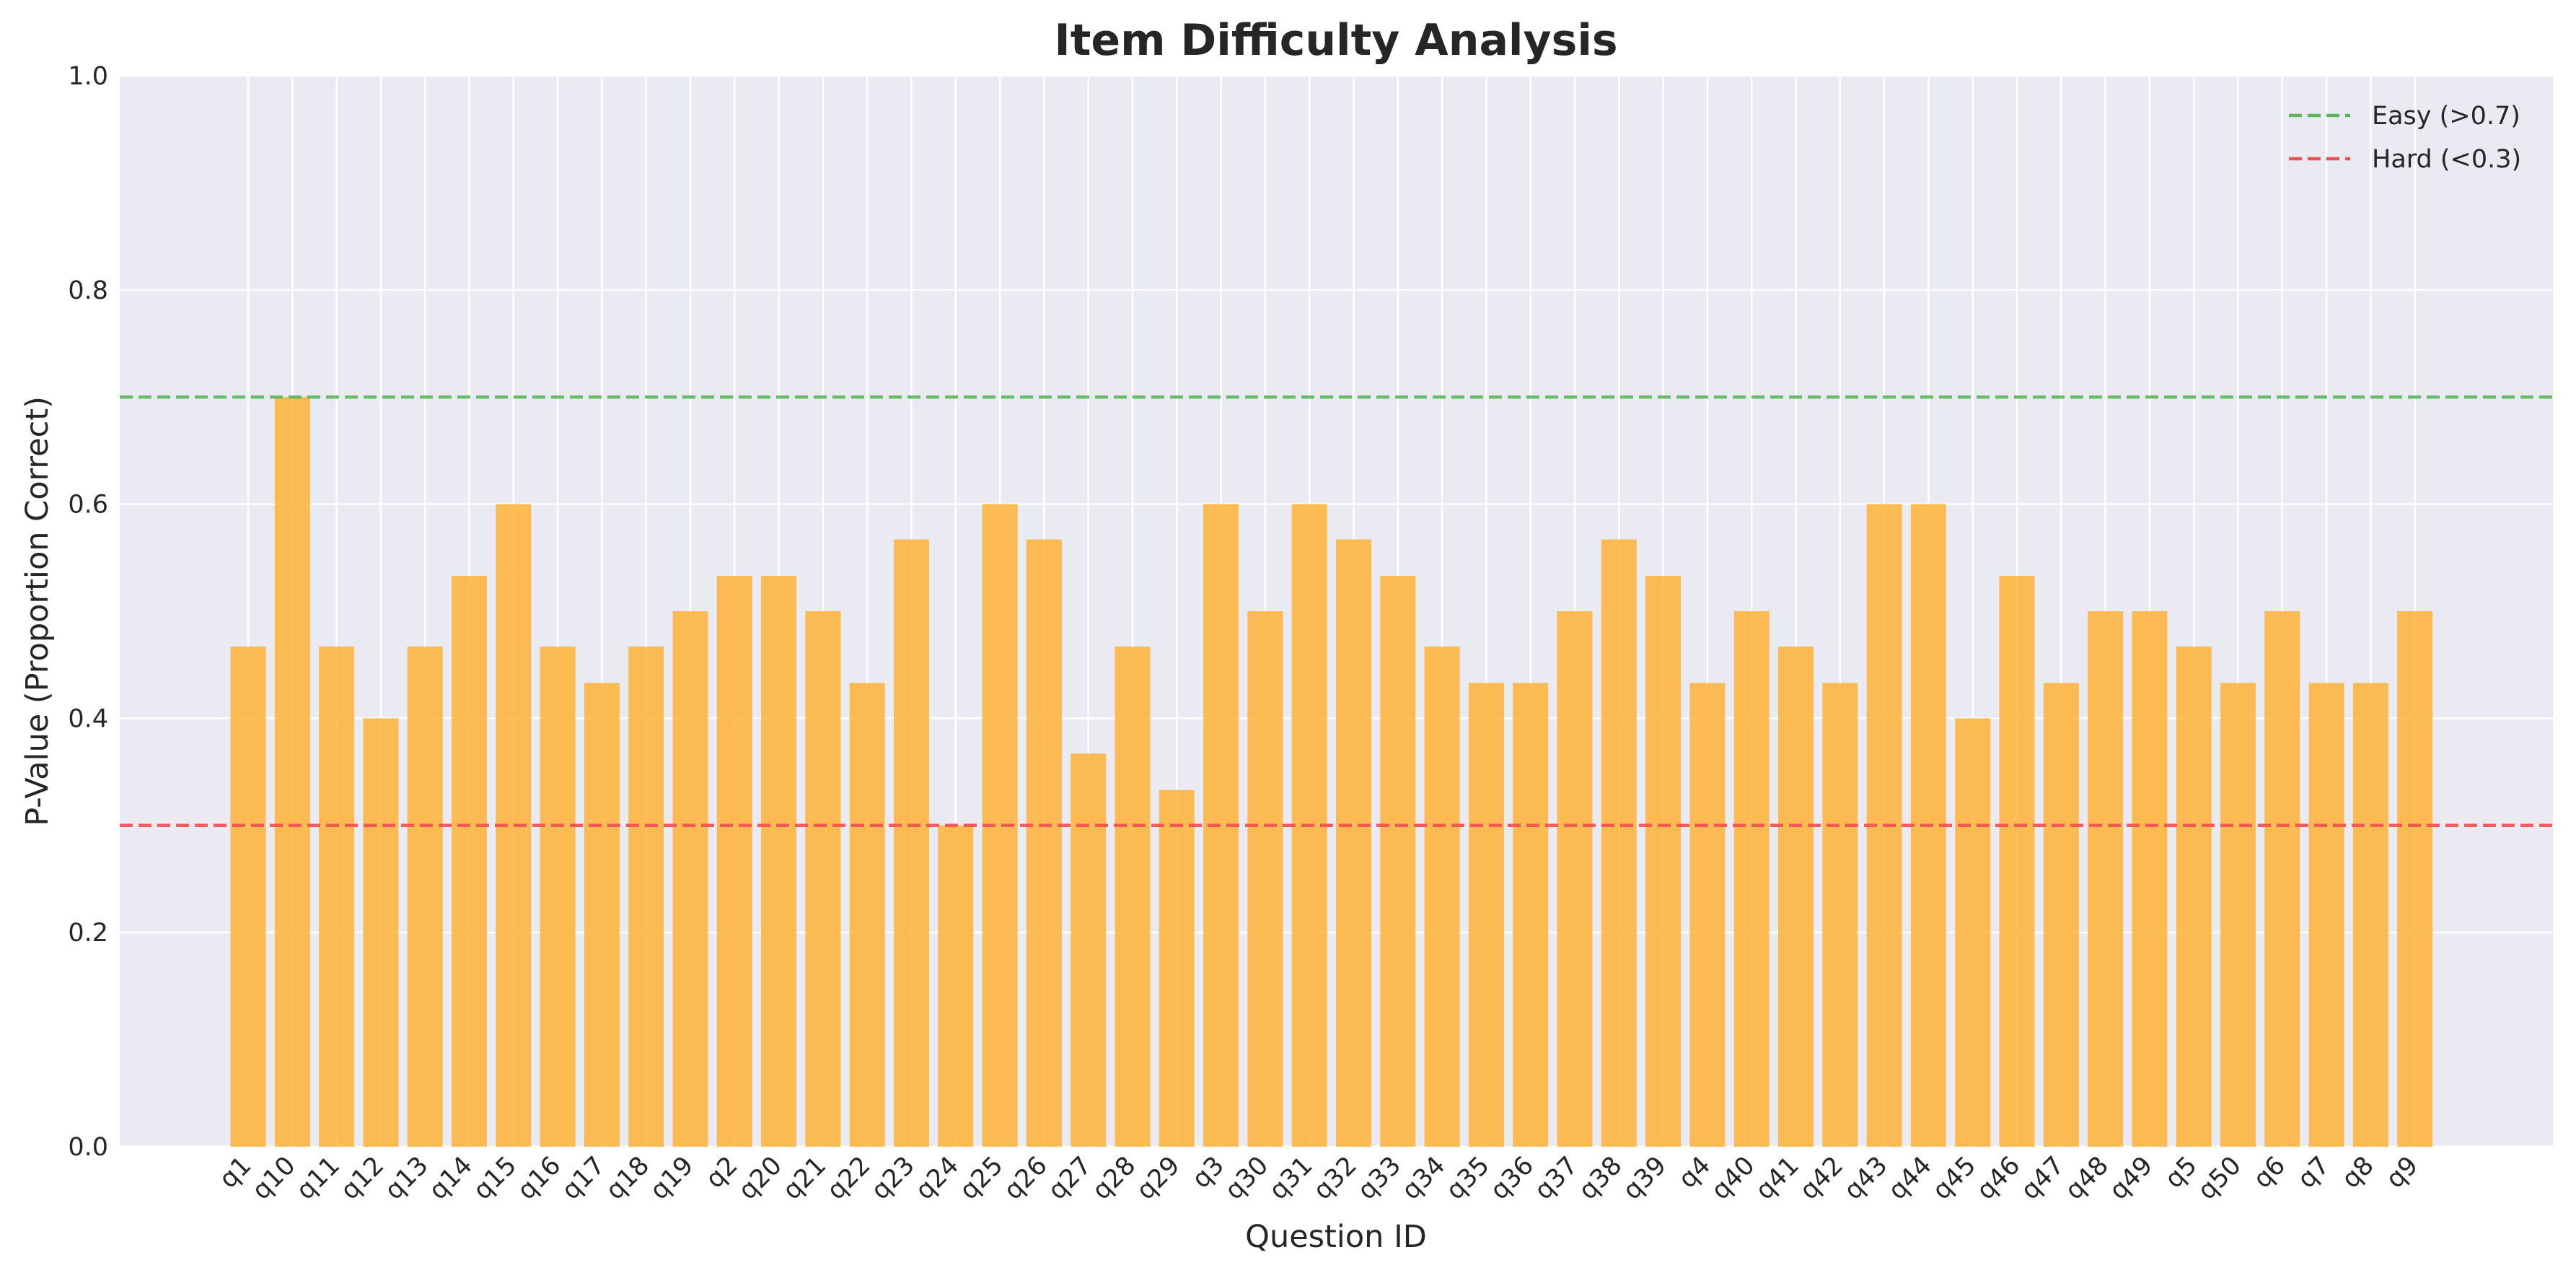 This screenshot has width=2576, height=1278. I want to click on bar-q34, so click(1442, 896).